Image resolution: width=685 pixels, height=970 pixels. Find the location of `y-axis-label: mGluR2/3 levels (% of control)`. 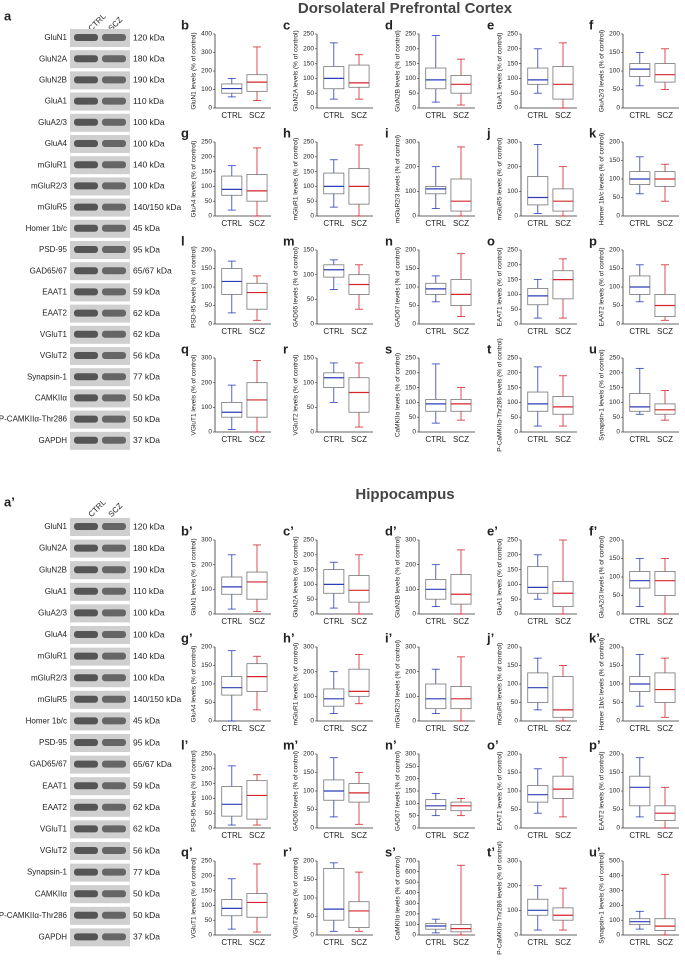

y-axis-label: mGluR2/3 levels (% of control) is located at coordinates (398, 179).